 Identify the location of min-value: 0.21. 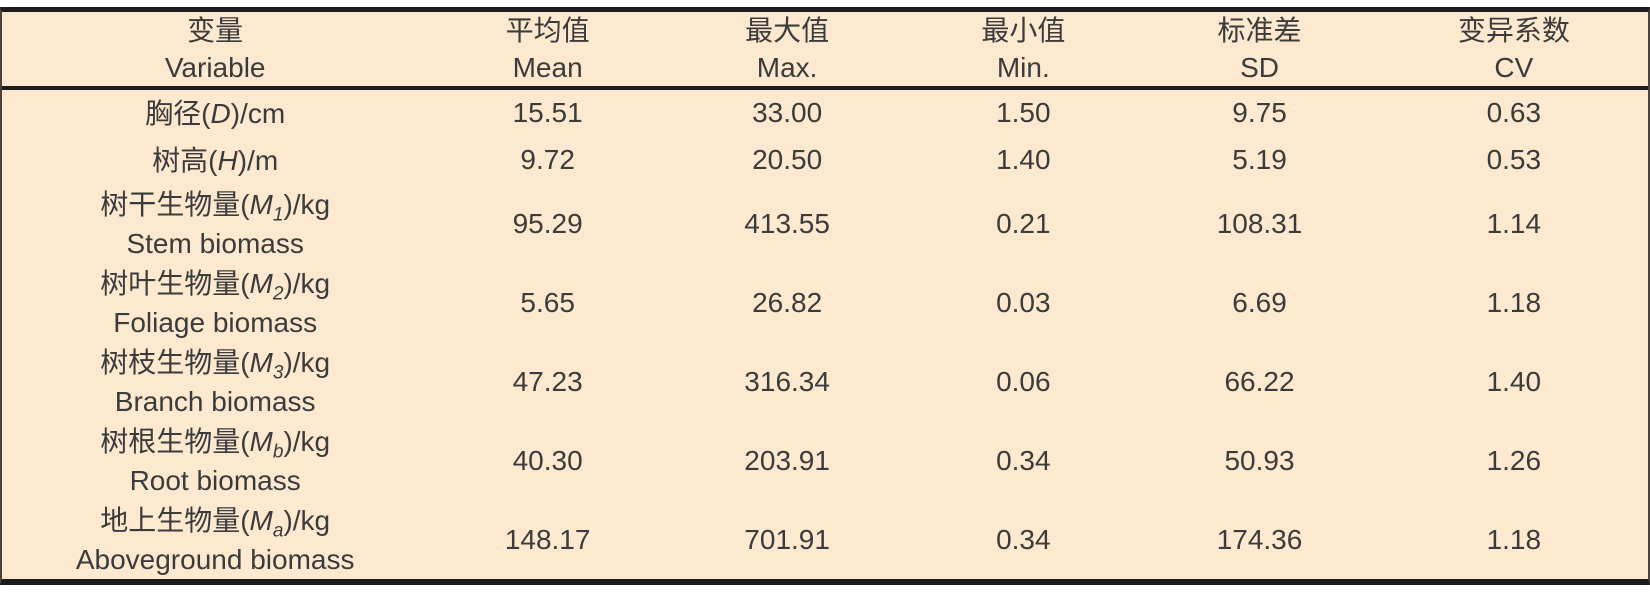
(1023, 223).